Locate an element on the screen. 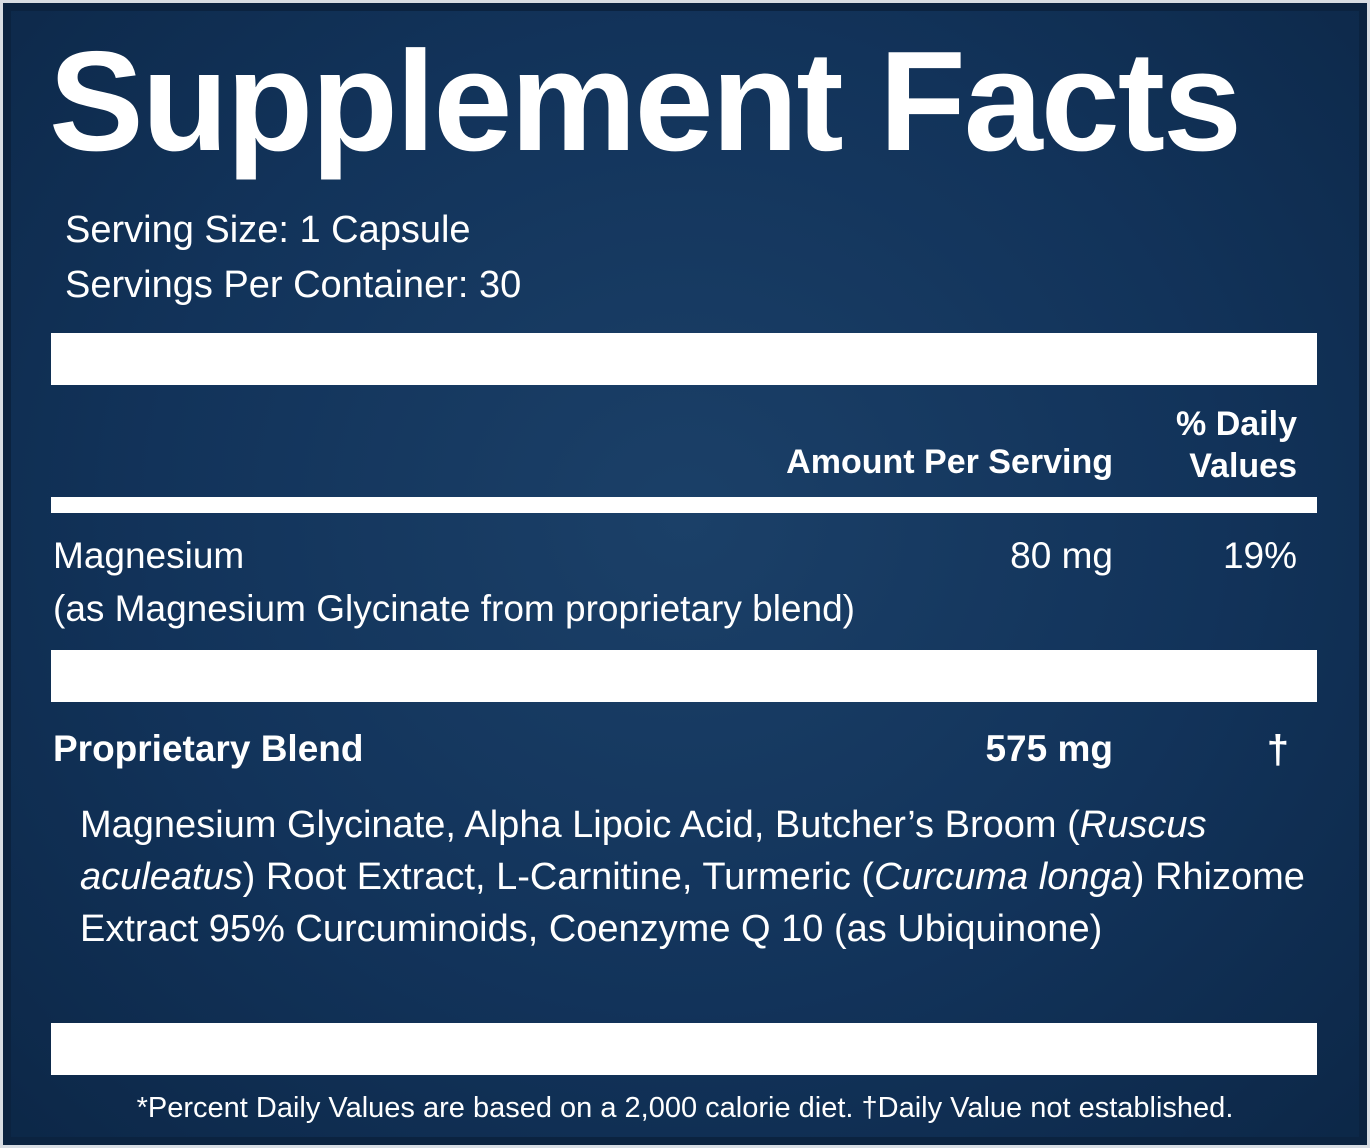  row-daily-value: † is located at coordinates (1277, 750).